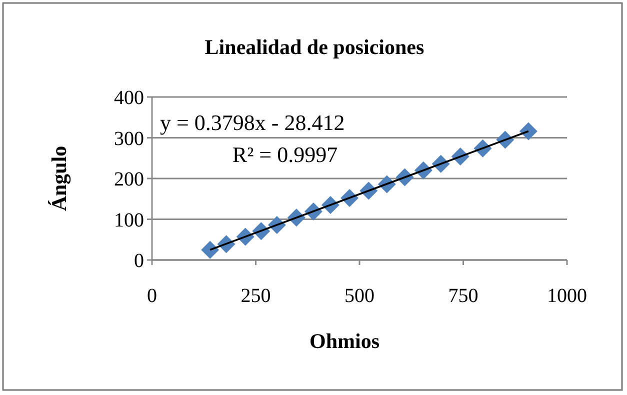 The height and width of the screenshot is (395, 627). I want to click on x-tick-label: 500, so click(359, 296).